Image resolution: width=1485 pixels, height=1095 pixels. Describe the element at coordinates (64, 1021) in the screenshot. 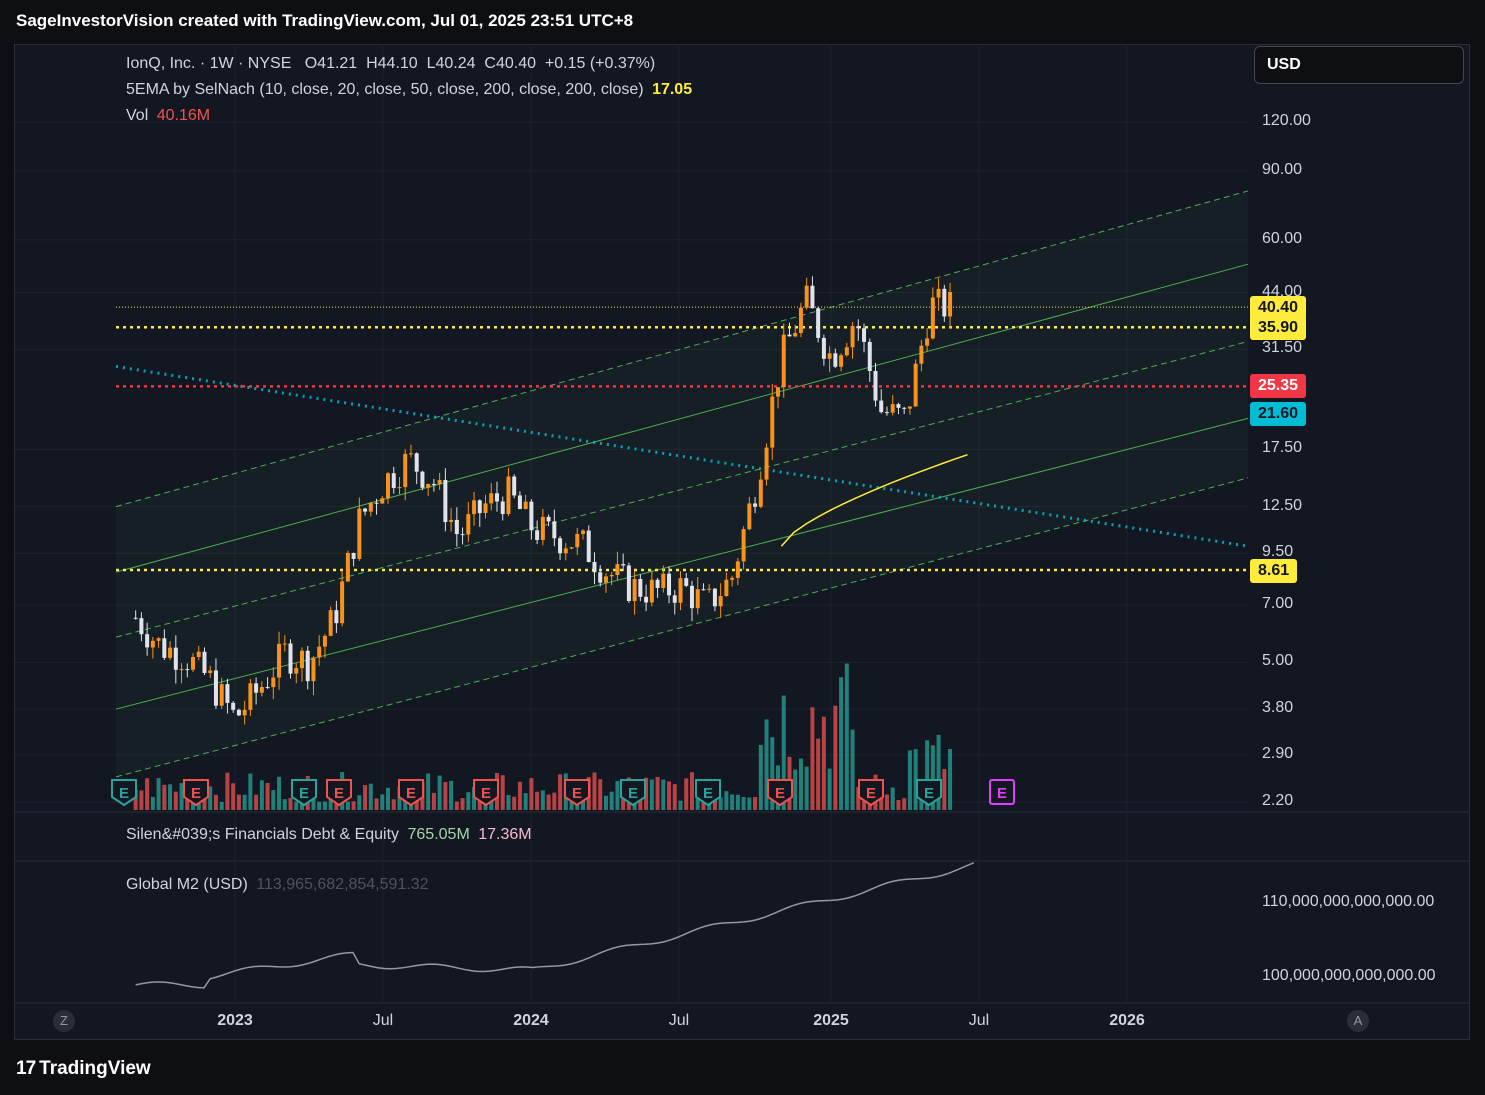

I see `zoom-button: Z` at that location.